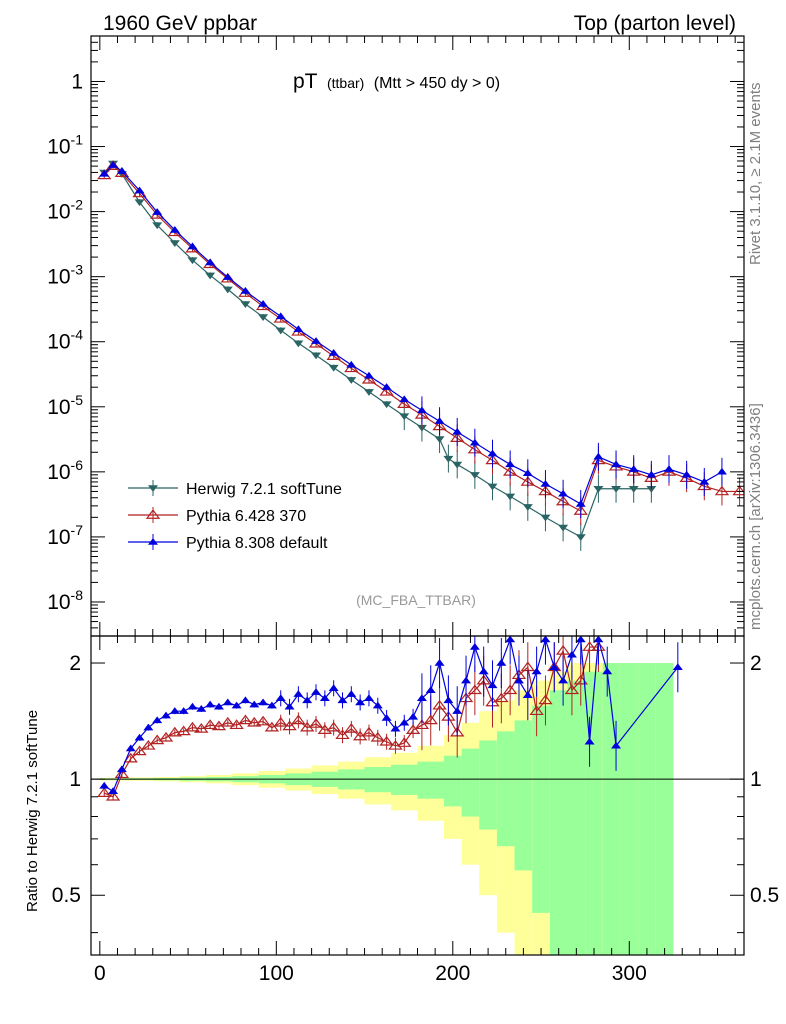 This screenshot has height=1024, width=786. Describe the element at coordinates (390, 718) in the screenshot. I see `ratio-plot-series` at that location.